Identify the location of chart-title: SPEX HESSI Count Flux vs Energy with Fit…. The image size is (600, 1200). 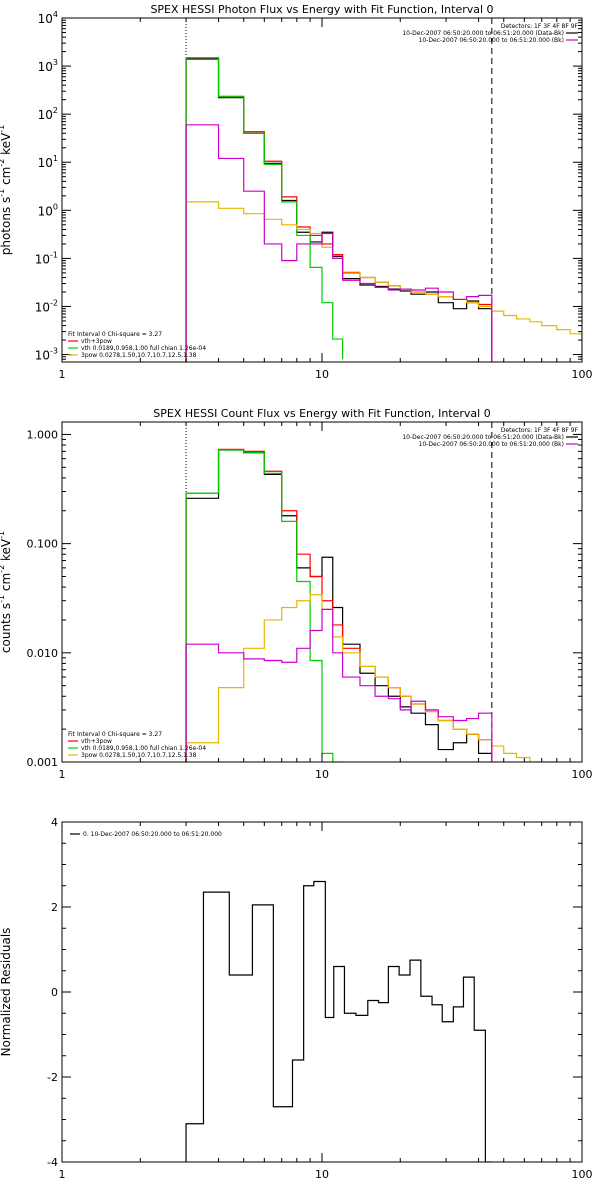
(321, 413).